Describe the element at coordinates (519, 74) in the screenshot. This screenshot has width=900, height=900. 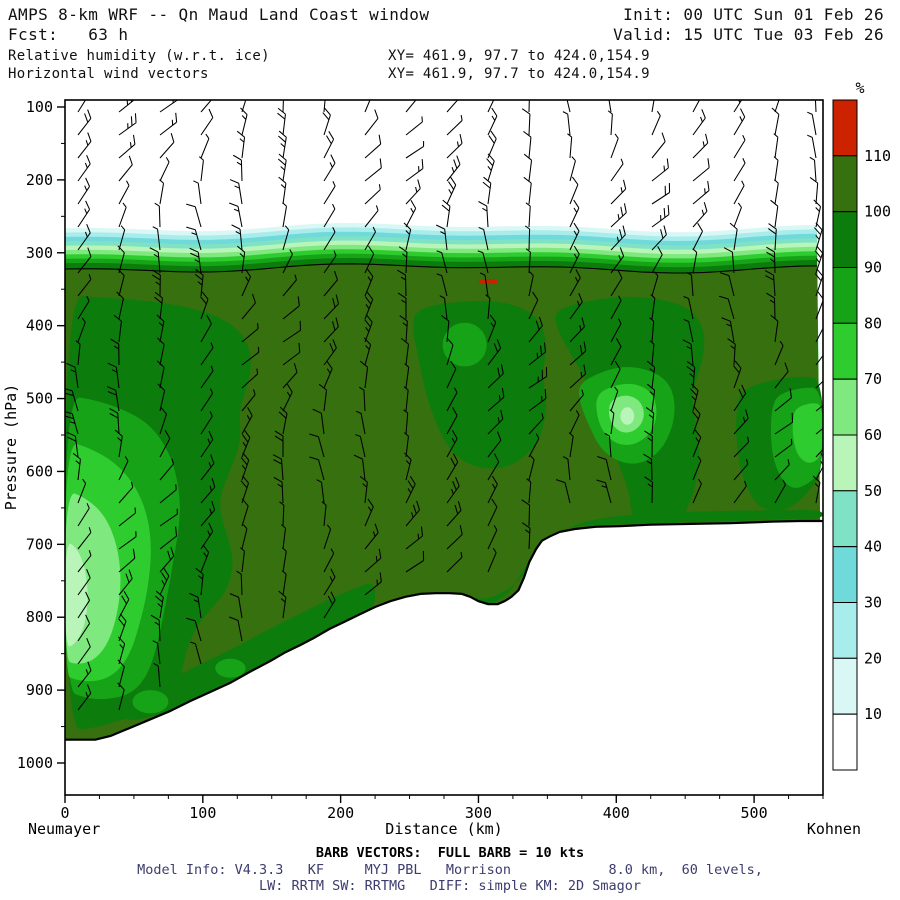
I see `xsec-endpoints-2: XY= 461.9, 97.7 to 424.0,154.9` at that location.